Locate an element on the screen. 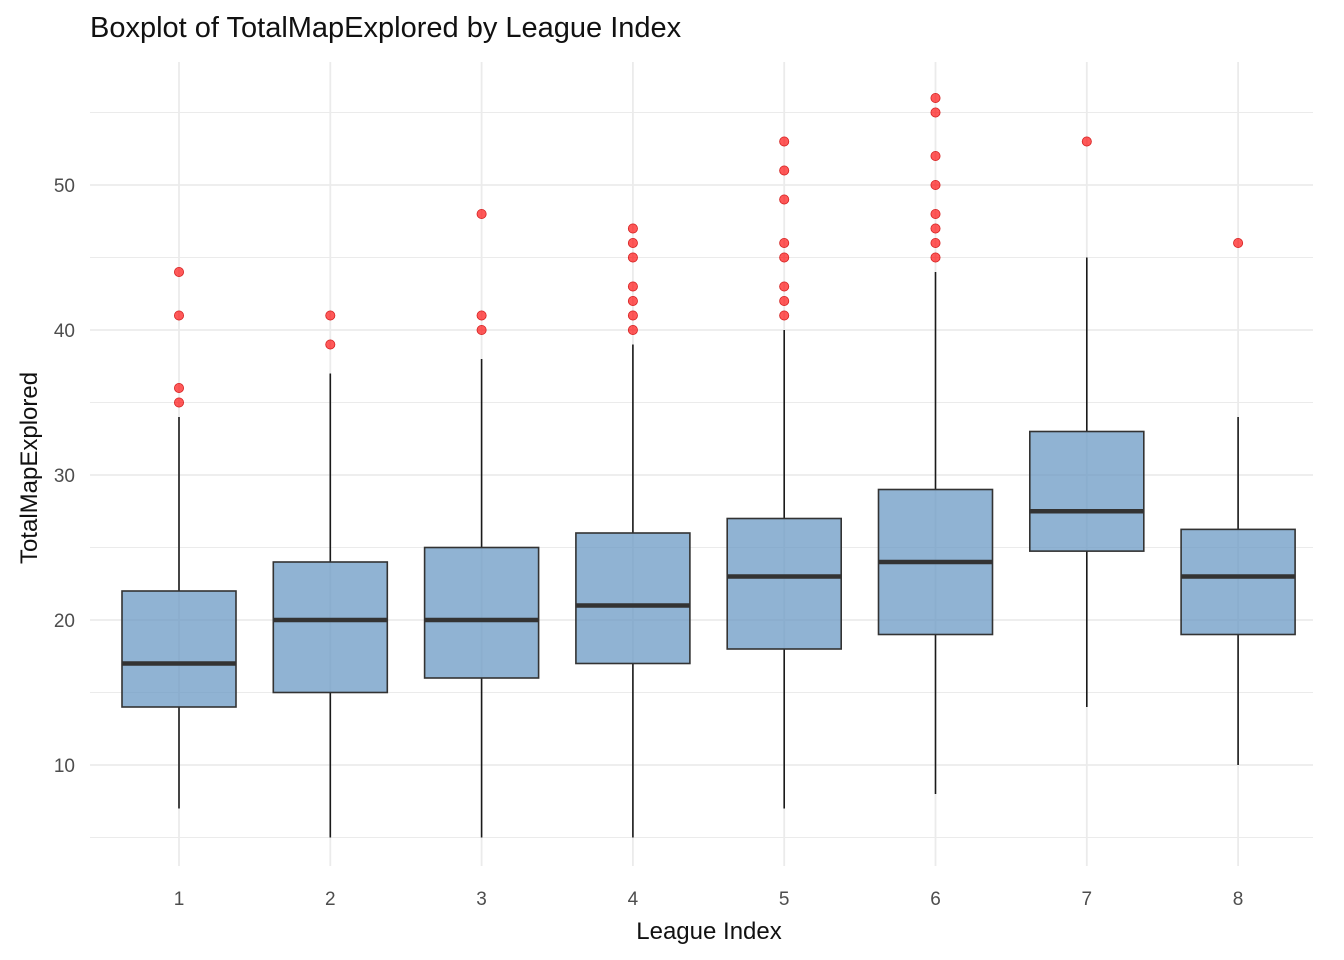 Image resolution: width=1344 pixels, height=960 pixels. x-tick-label: 2 is located at coordinates (330, 899).